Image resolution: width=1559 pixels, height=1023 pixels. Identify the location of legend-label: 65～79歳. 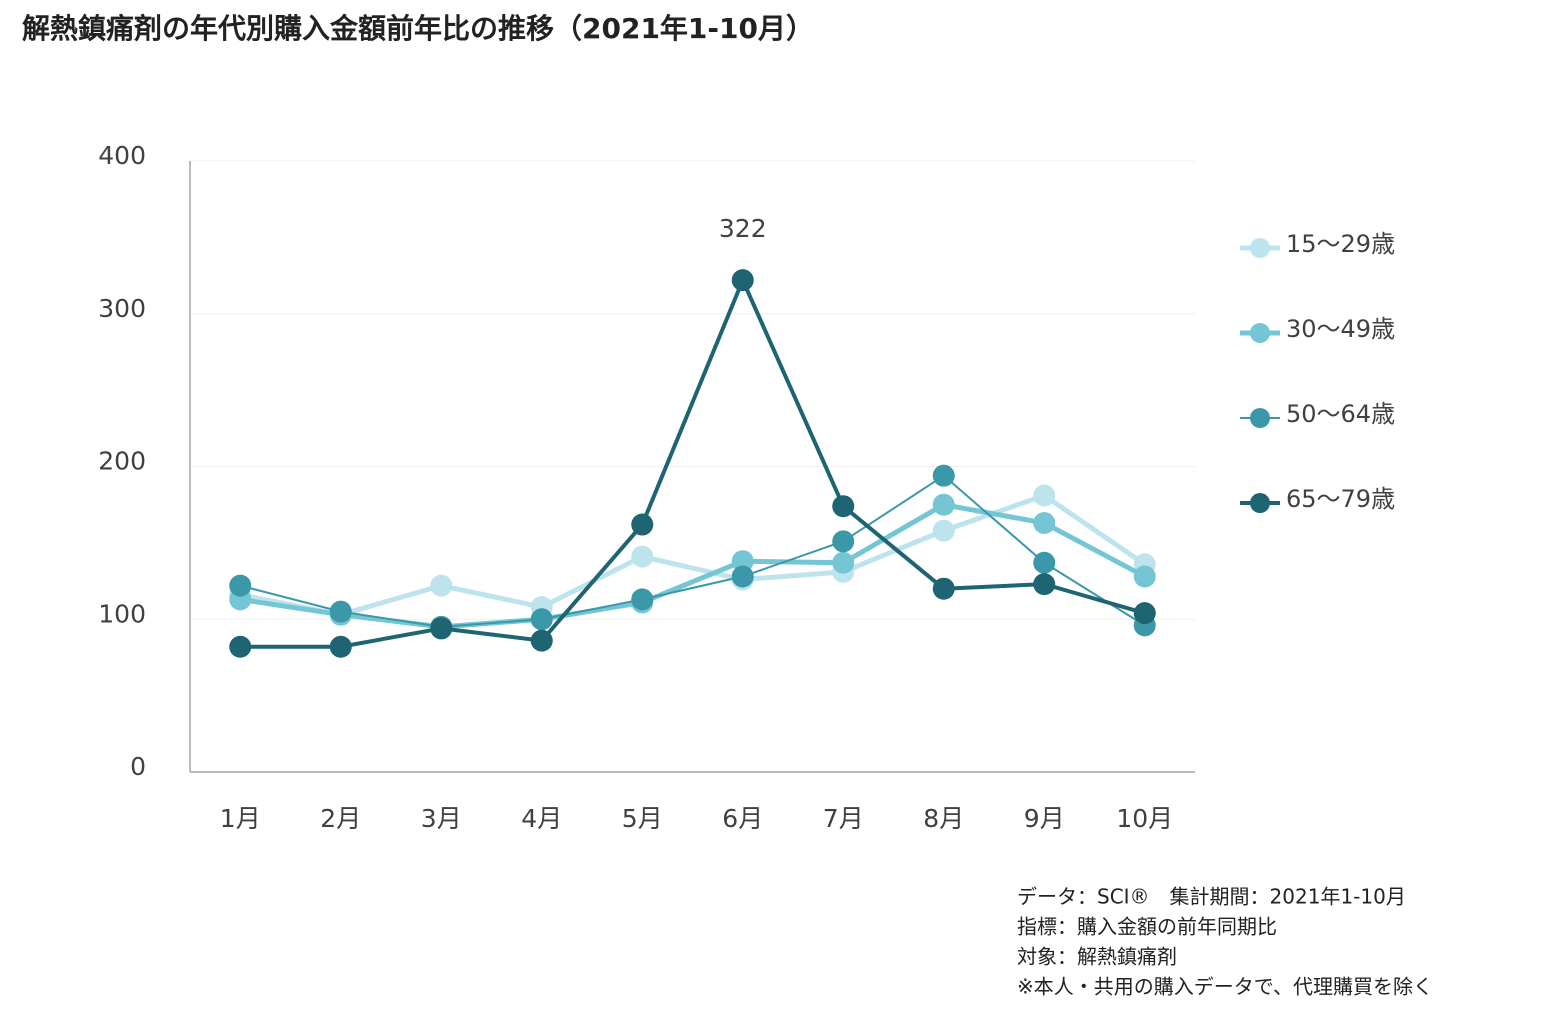
(1340, 499).